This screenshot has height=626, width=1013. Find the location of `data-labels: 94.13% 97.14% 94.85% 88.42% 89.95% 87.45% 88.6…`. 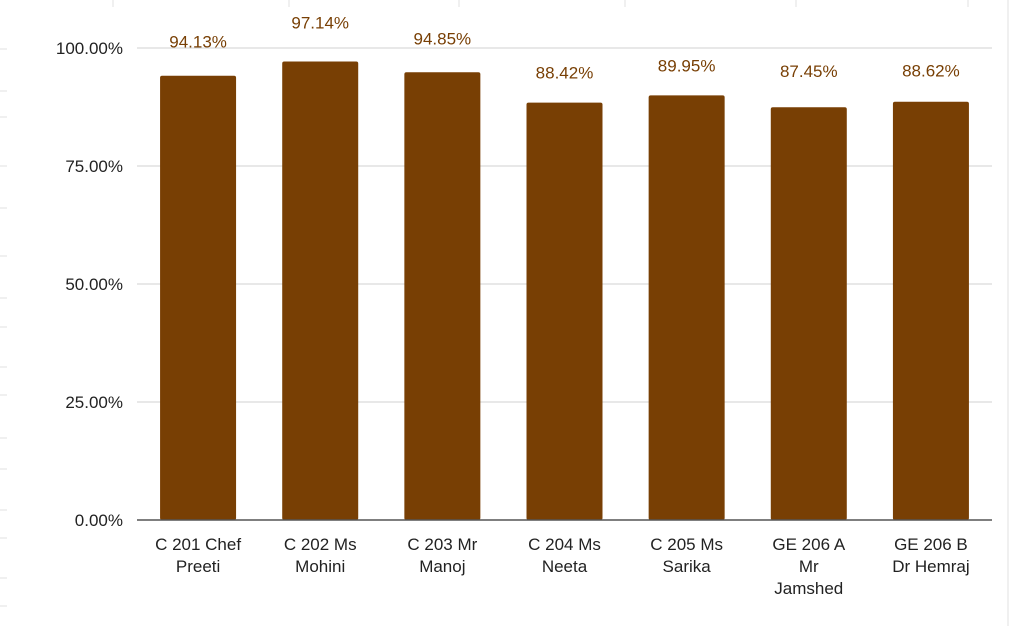

data-labels: 94.13% 97.14% 94.85% 88.42% 89.95% 87.45% 88.6… is located at coordinates (564, 47).